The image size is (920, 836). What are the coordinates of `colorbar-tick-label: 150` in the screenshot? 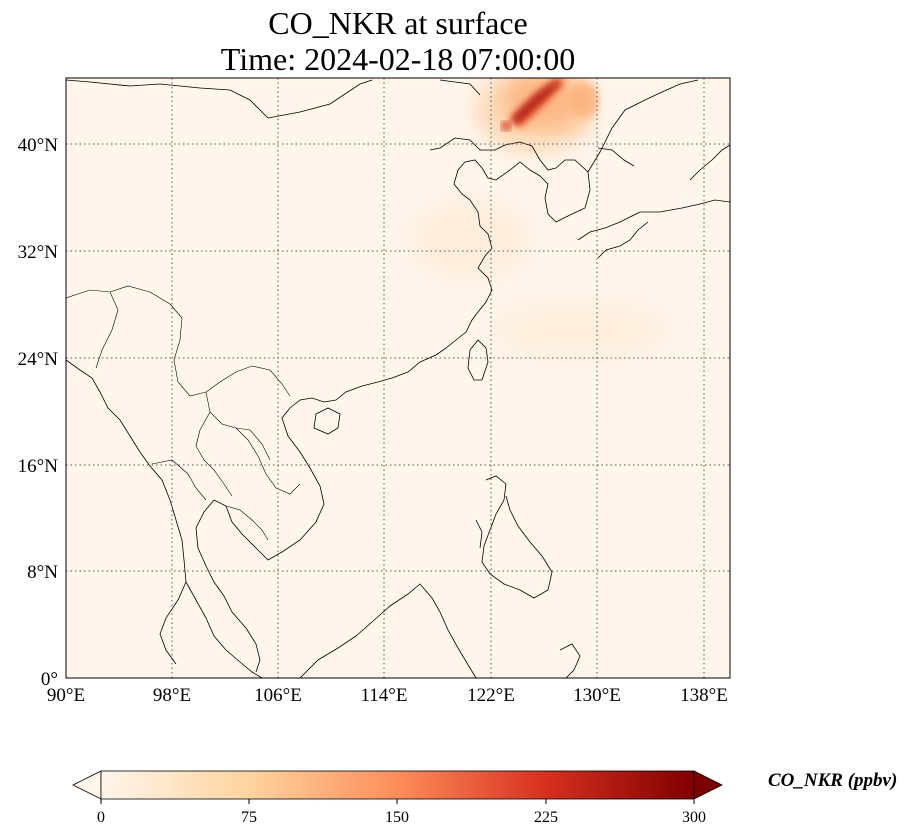 It's located at (397, 817).